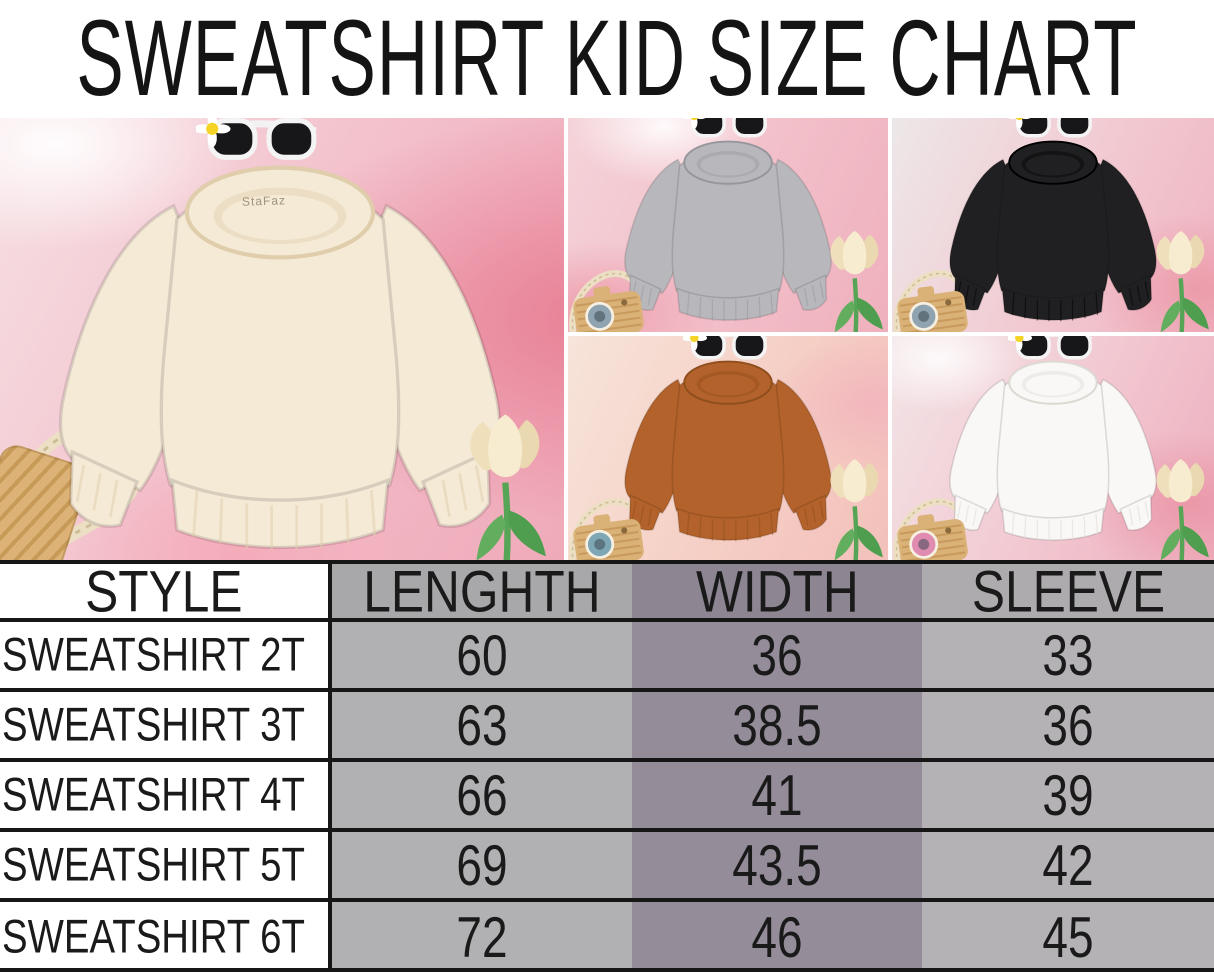 The height and width of the screenshot is (972, 1214). I want to click on sleeve-value: 42, so click(1068, 865).